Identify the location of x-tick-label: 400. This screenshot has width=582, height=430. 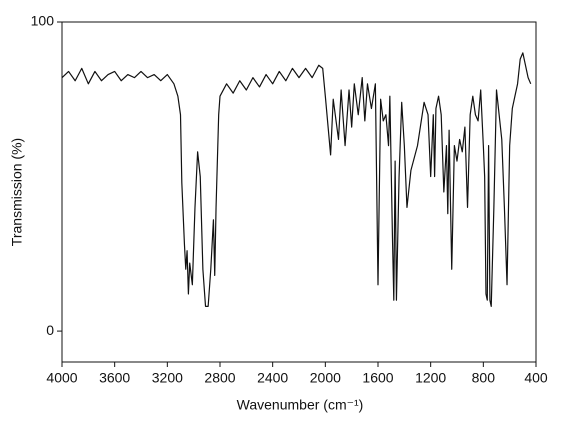
(536, 378).